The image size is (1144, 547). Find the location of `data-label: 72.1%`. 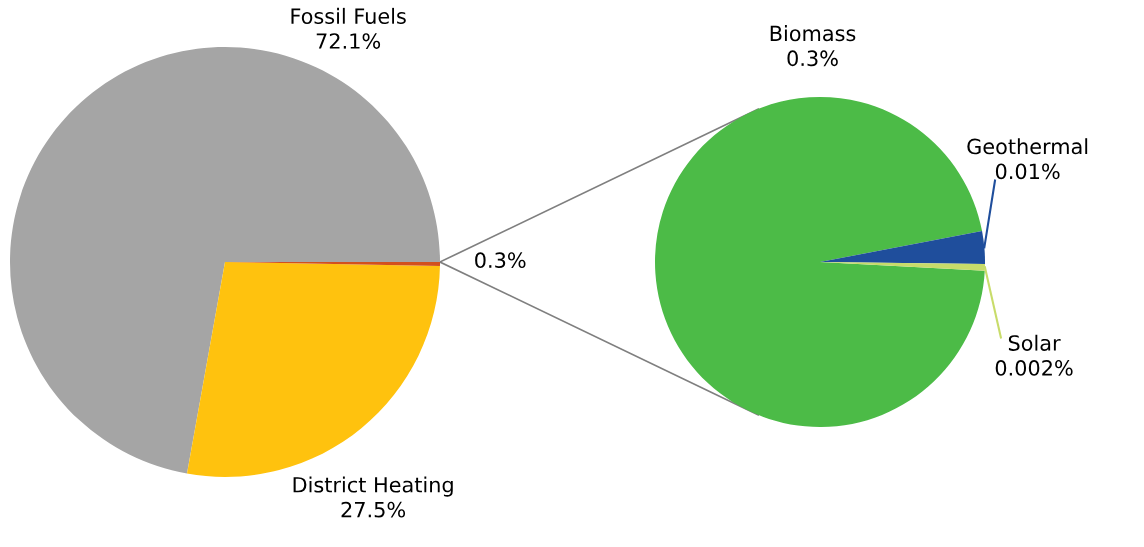

data-label: 72.1% is located at coordinates (348, 41).